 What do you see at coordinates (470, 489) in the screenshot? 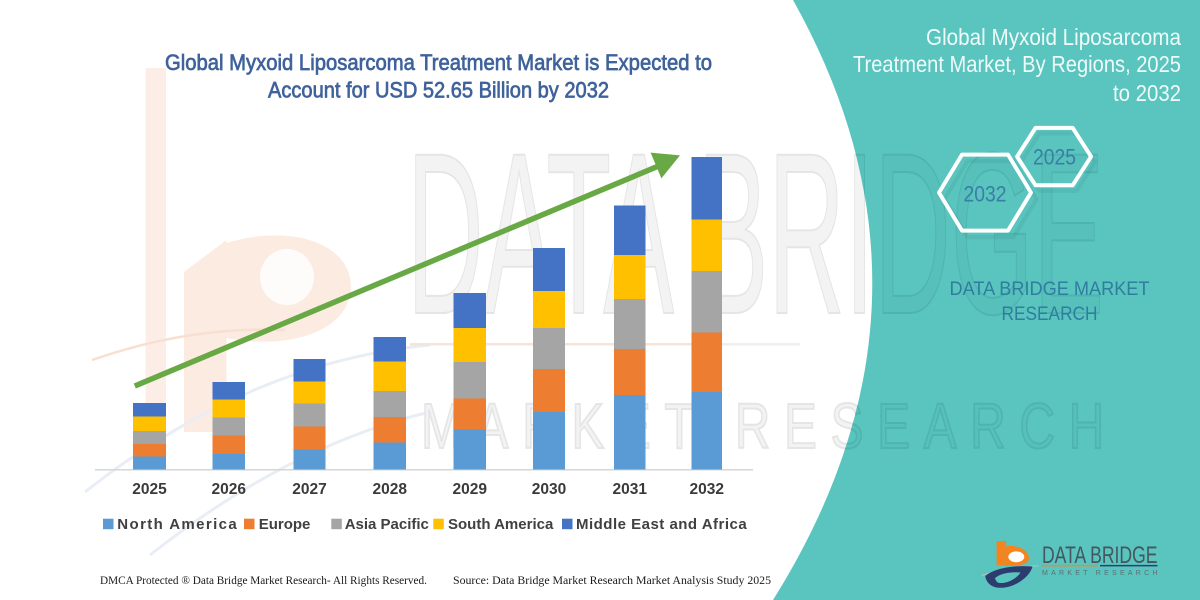
I see `svg-text: 2029` at bounding box center [470, 489].